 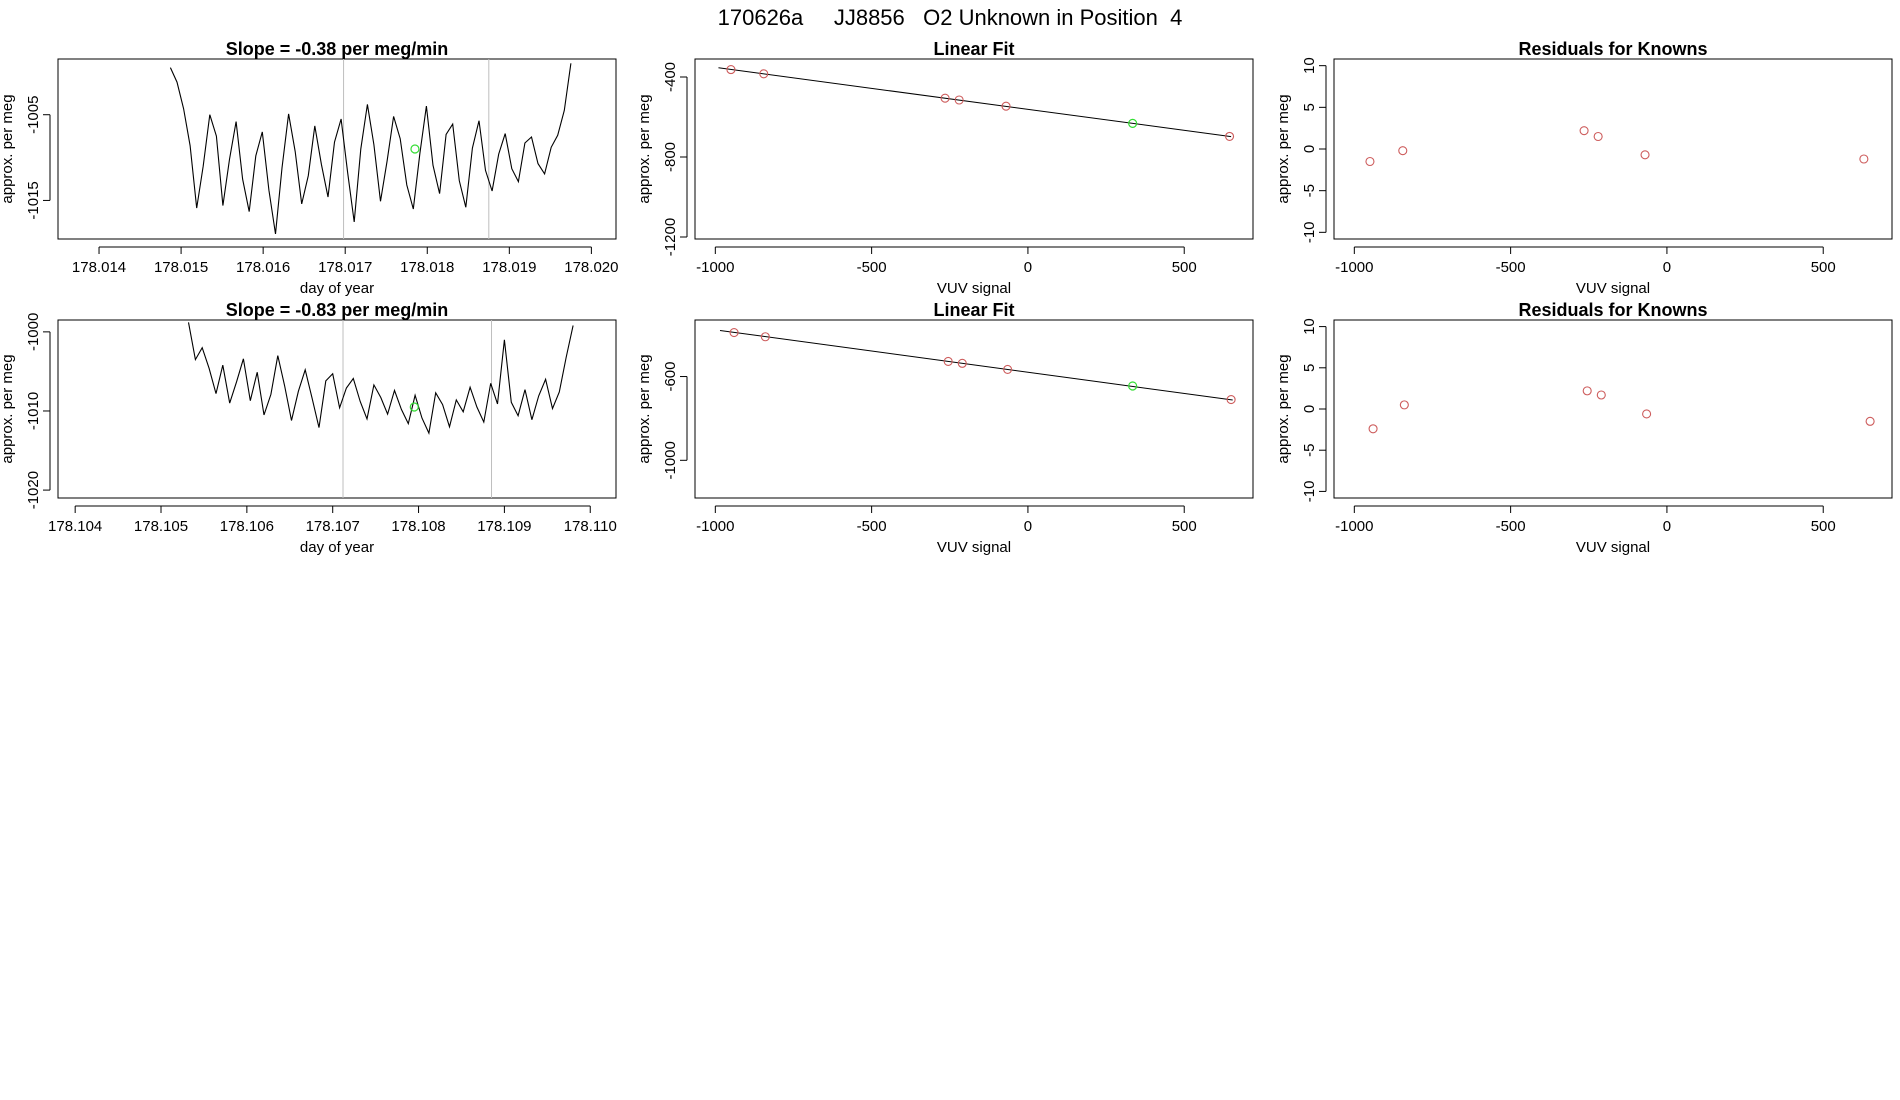 I want to click on x-tick-label: 178.110, so click(x=590, y=526).